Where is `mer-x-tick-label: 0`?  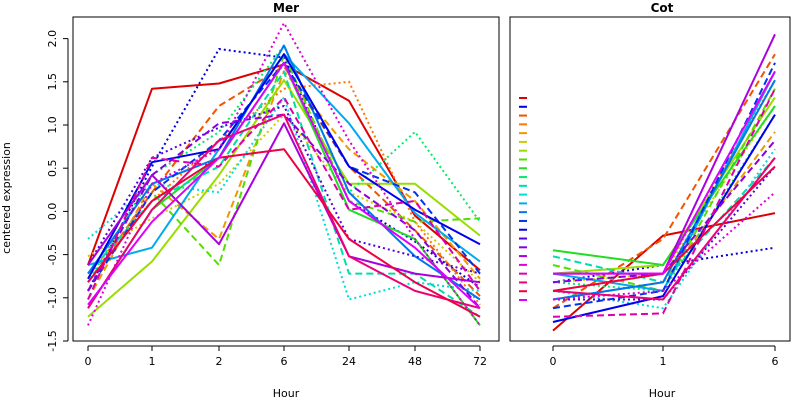
mer-x-tick-label: 0 is located at coordinates (88, 361).